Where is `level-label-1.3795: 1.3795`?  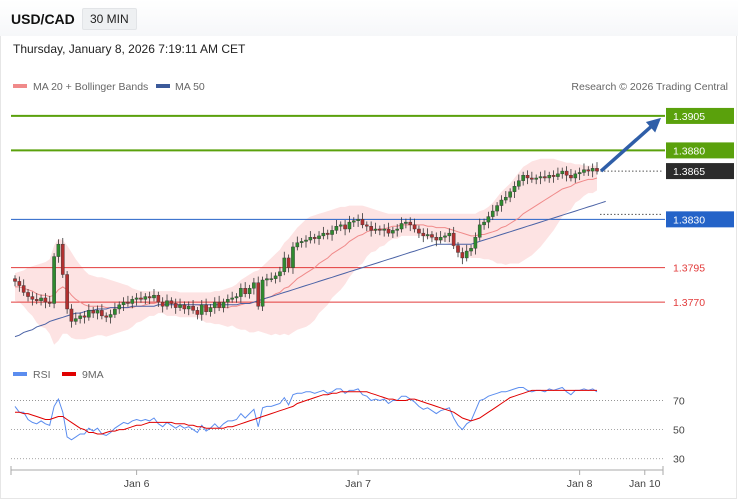 level-label-1.3795: 1.3795 is located at coordinates (689, 269).